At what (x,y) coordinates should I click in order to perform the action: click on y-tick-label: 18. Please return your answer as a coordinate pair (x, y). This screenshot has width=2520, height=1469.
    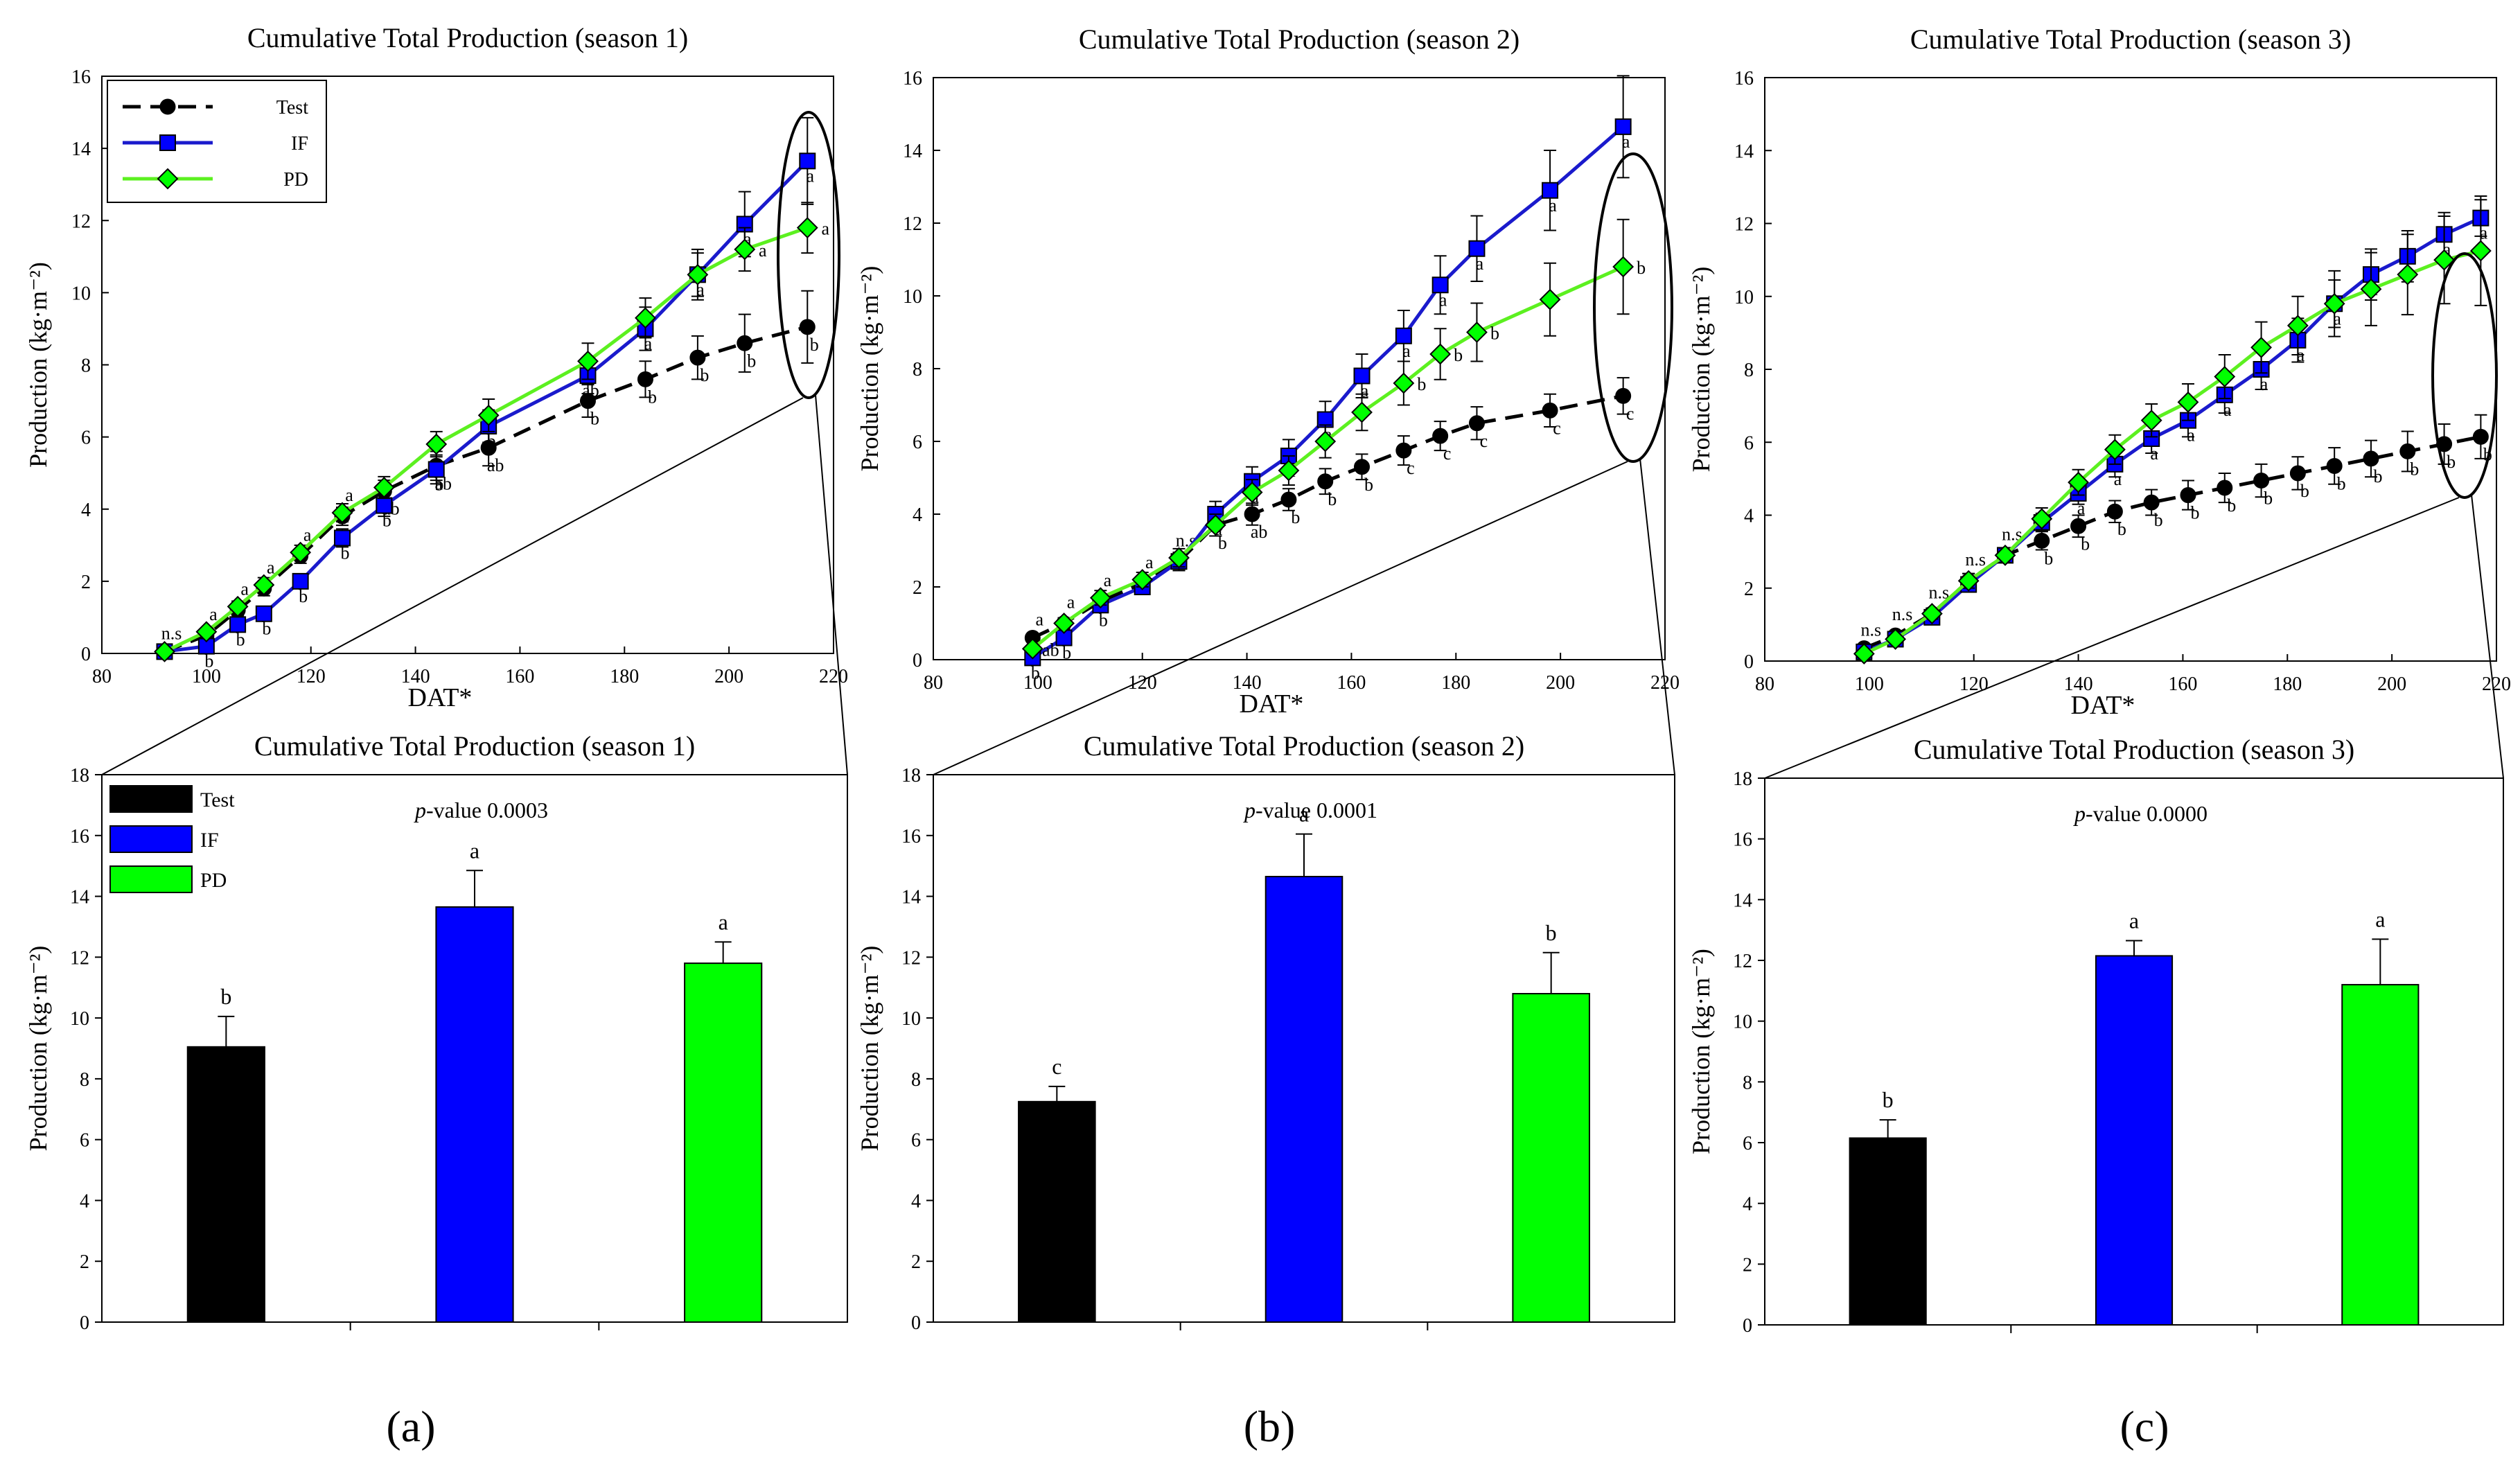
    Looking at the image, I should click on (79, 775).